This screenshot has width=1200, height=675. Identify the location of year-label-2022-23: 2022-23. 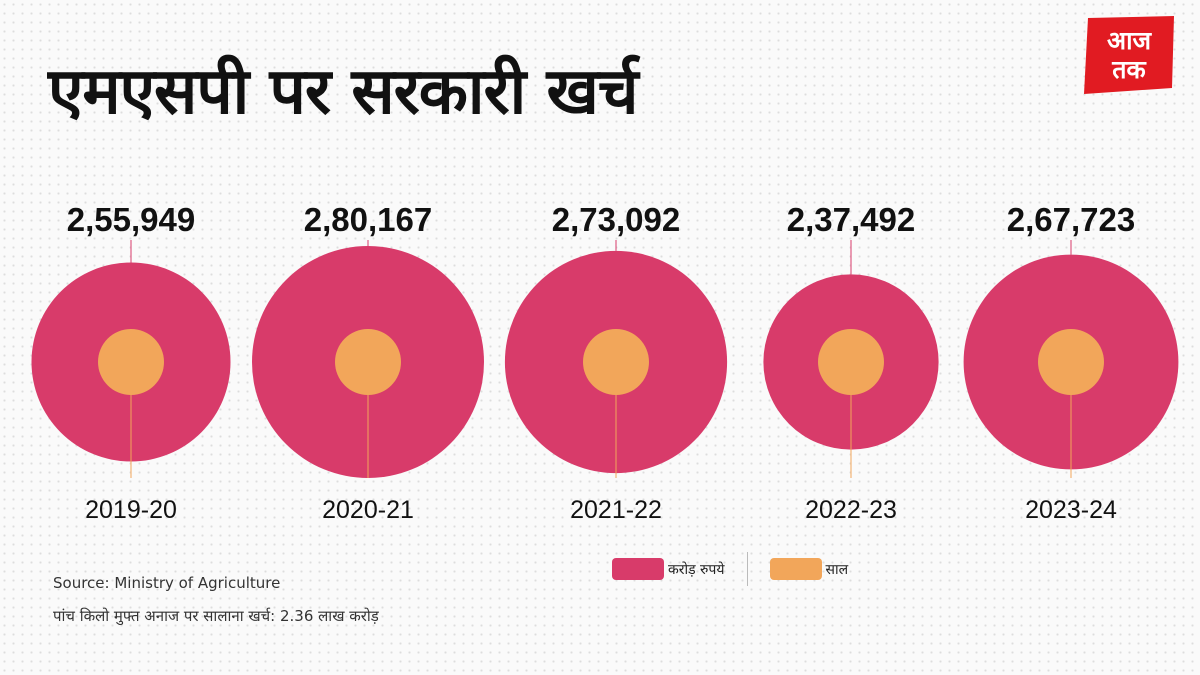
(851, 510).